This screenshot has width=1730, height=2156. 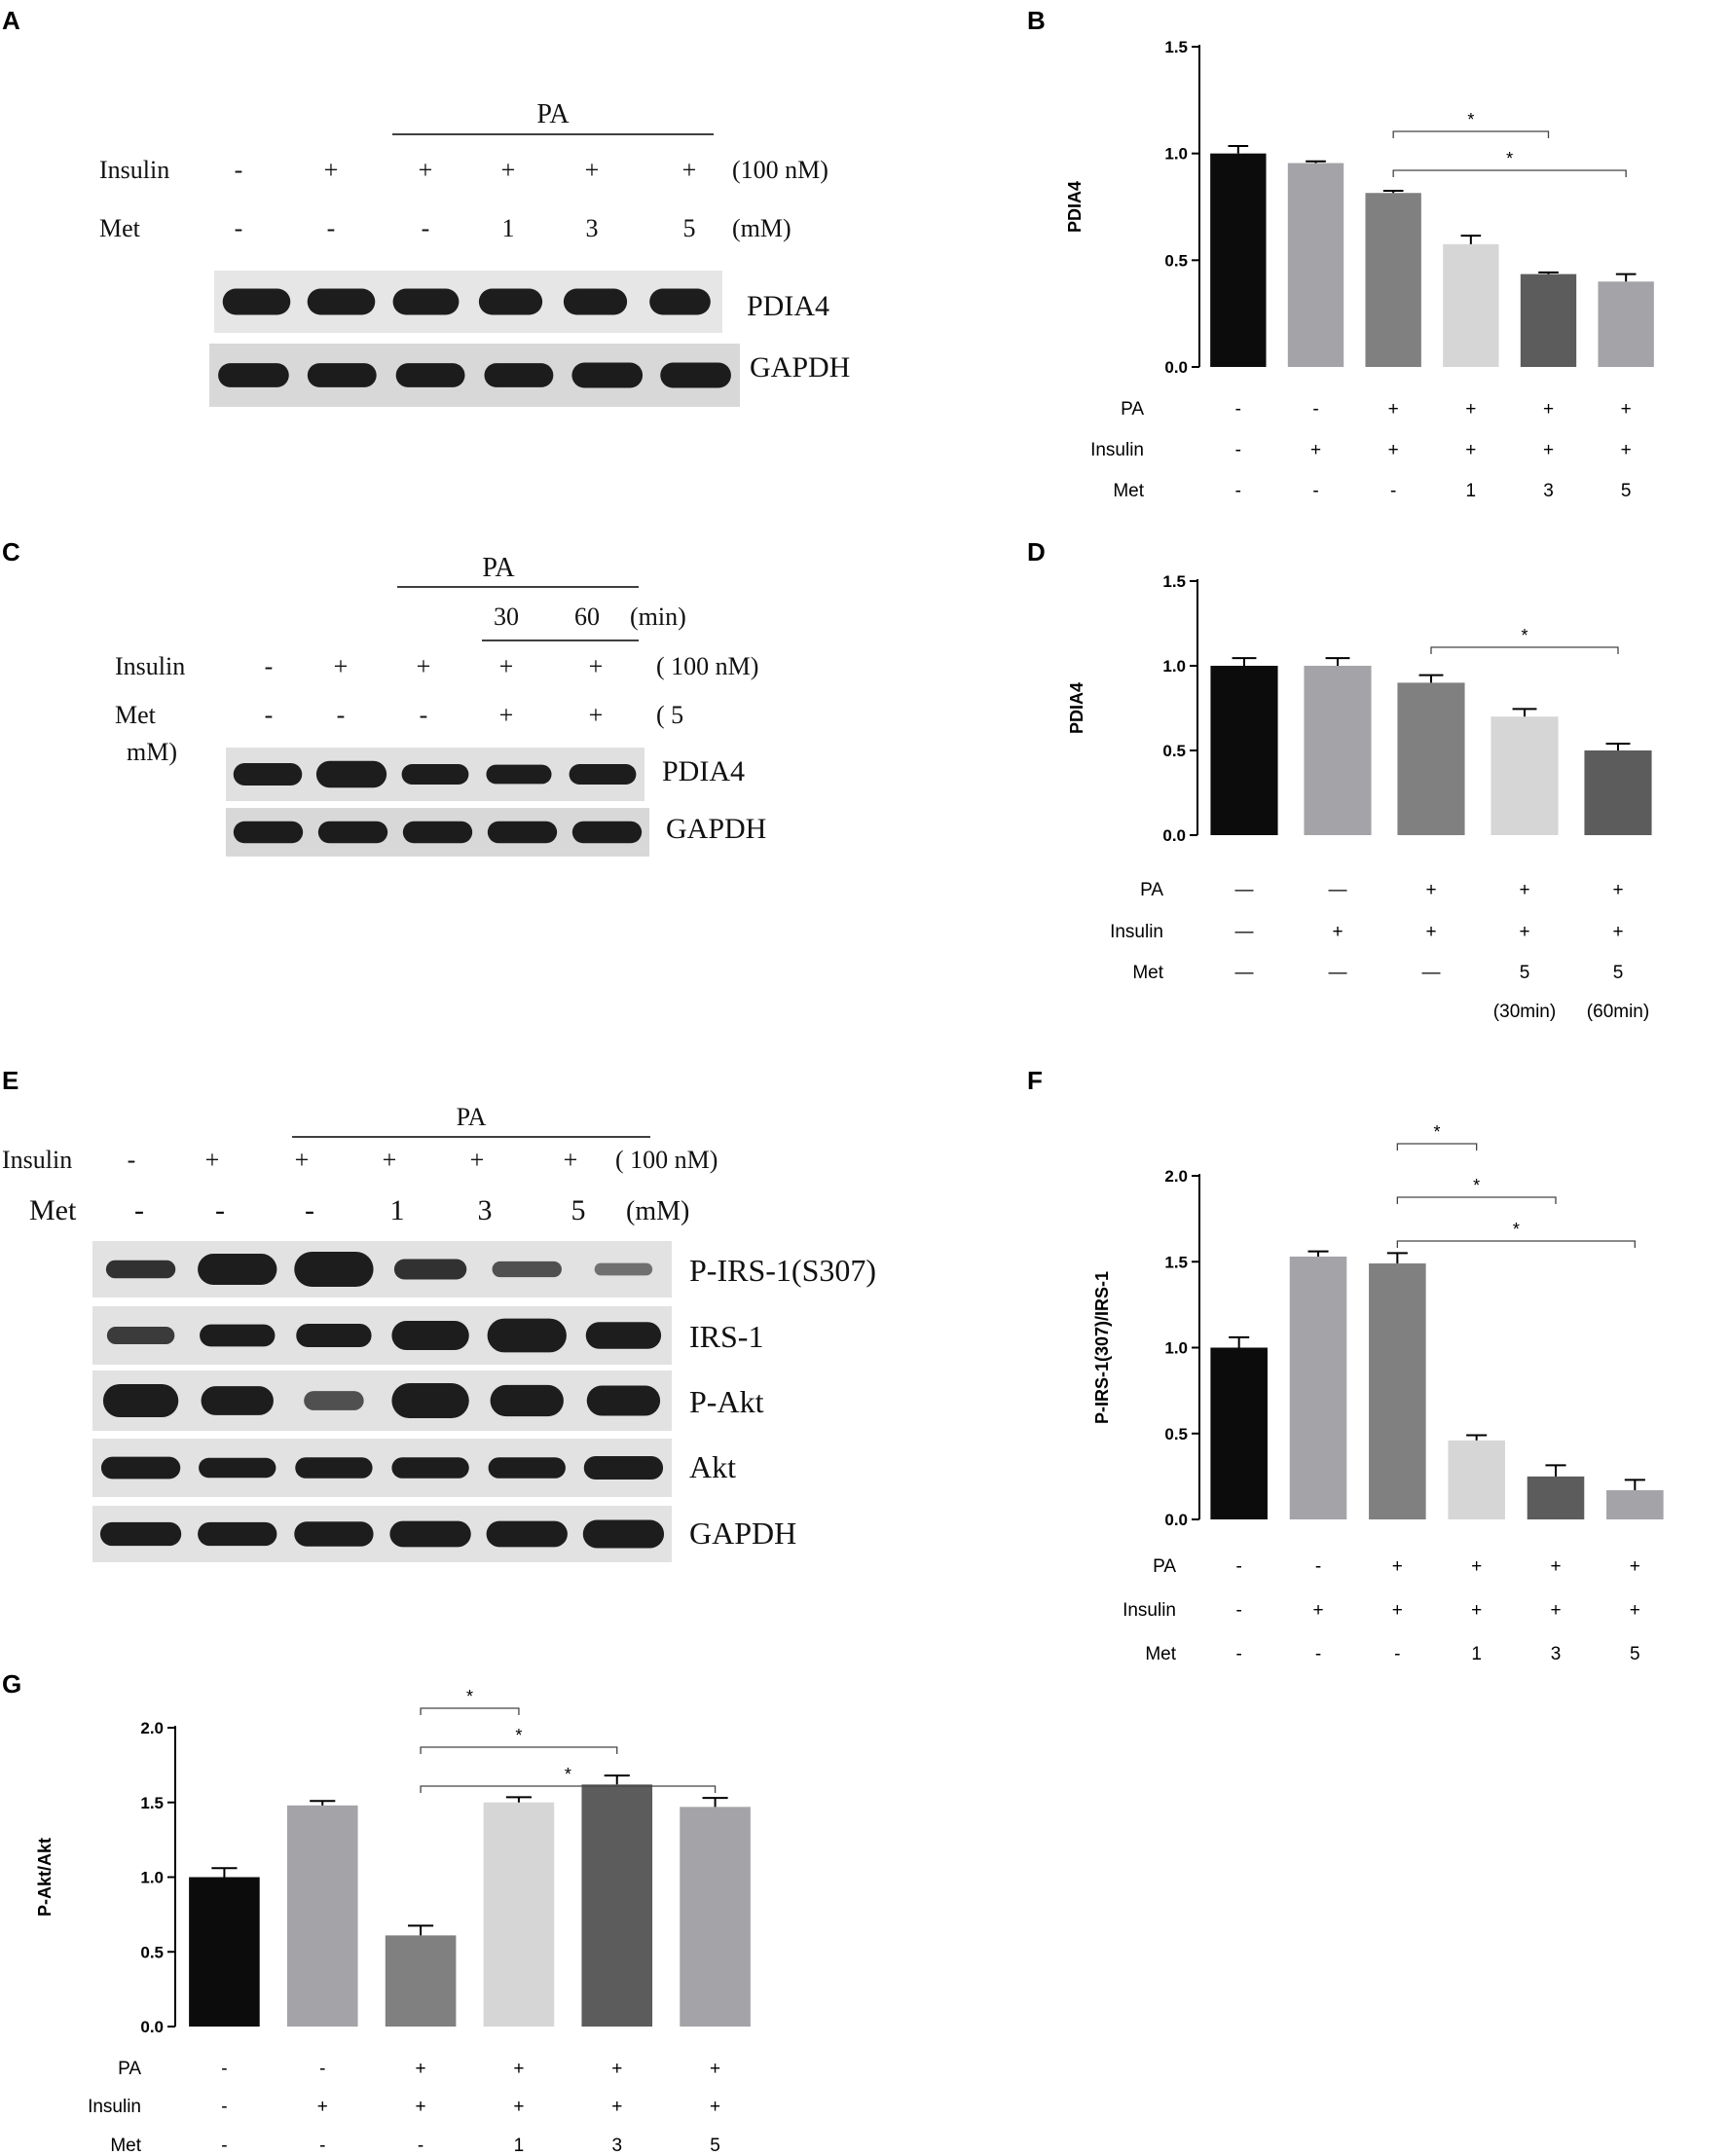 I want to click on treatment-label-pa: PA, so click(x=1151, y=890).